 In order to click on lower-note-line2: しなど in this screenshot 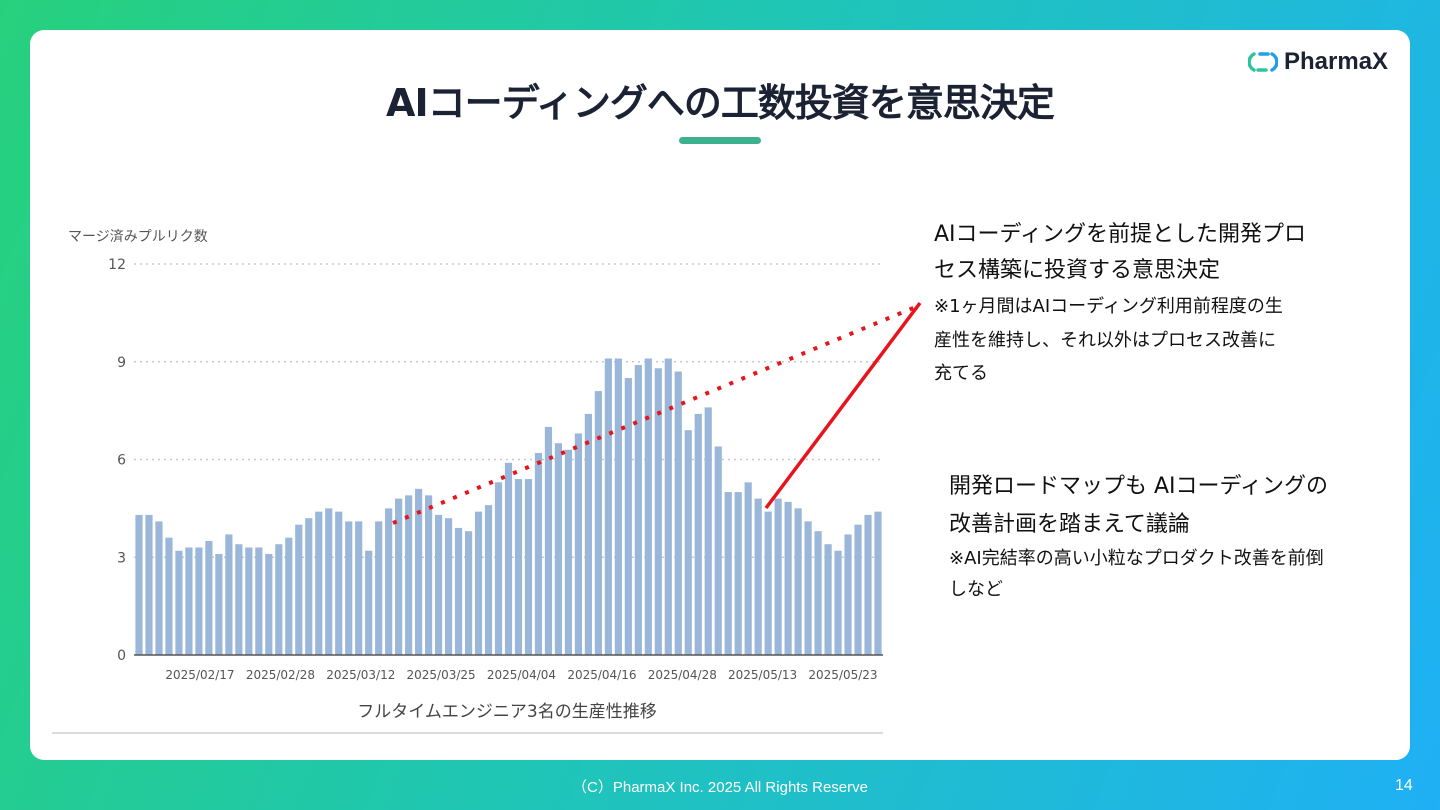, I will do `click(976, 589)`.